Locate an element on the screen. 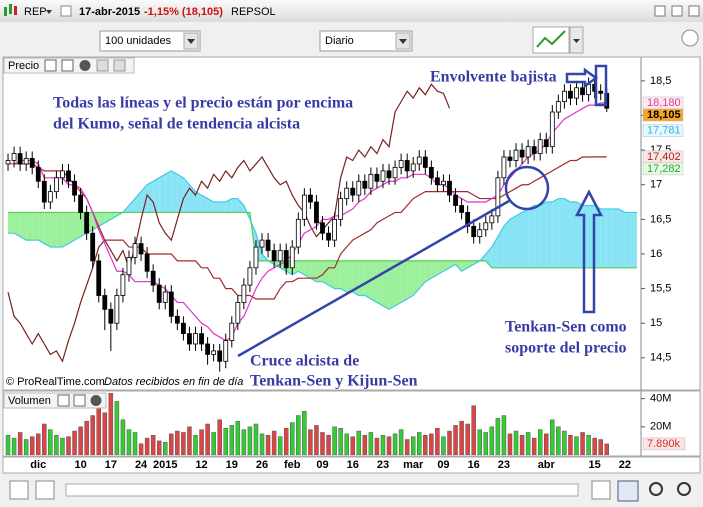 This screenshot has height=507, width=703. price-tag is located at coordinates (663, 115).